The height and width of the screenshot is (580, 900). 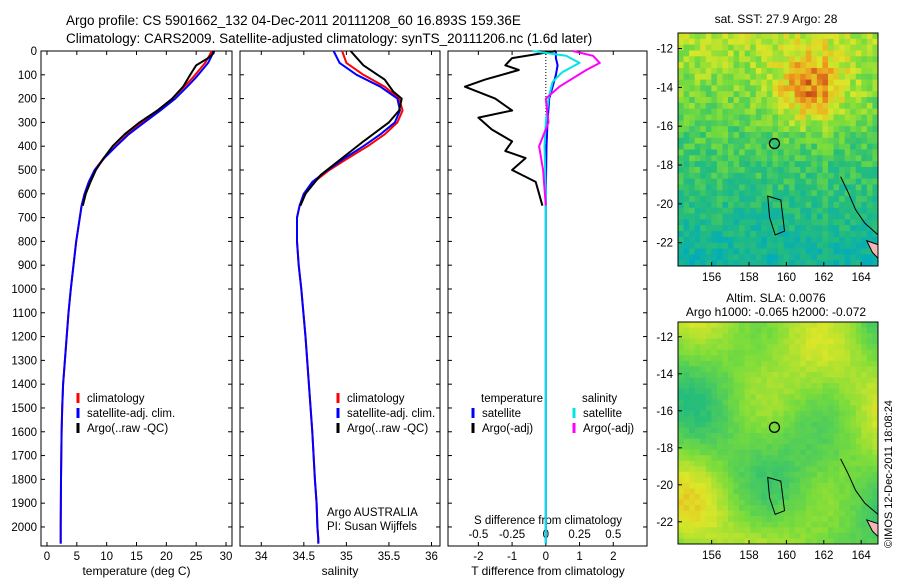 What do you see at coordinates (889, 474) in the screenshot?
I see `timestamp-label: ©IMOS 12-Dec-2011 18:08:24` at bounding box center [889, 474].